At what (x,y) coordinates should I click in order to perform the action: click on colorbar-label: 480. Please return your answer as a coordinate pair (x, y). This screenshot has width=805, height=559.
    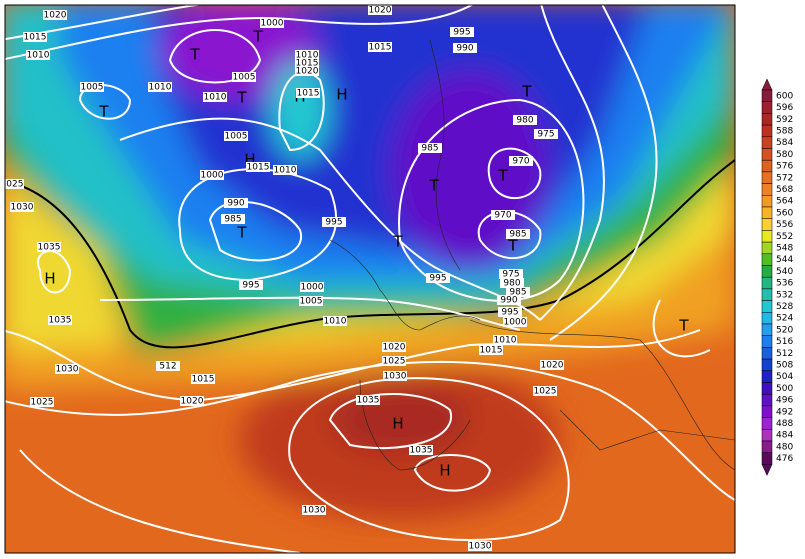
    Looking at the image, I should click on (784, 447).